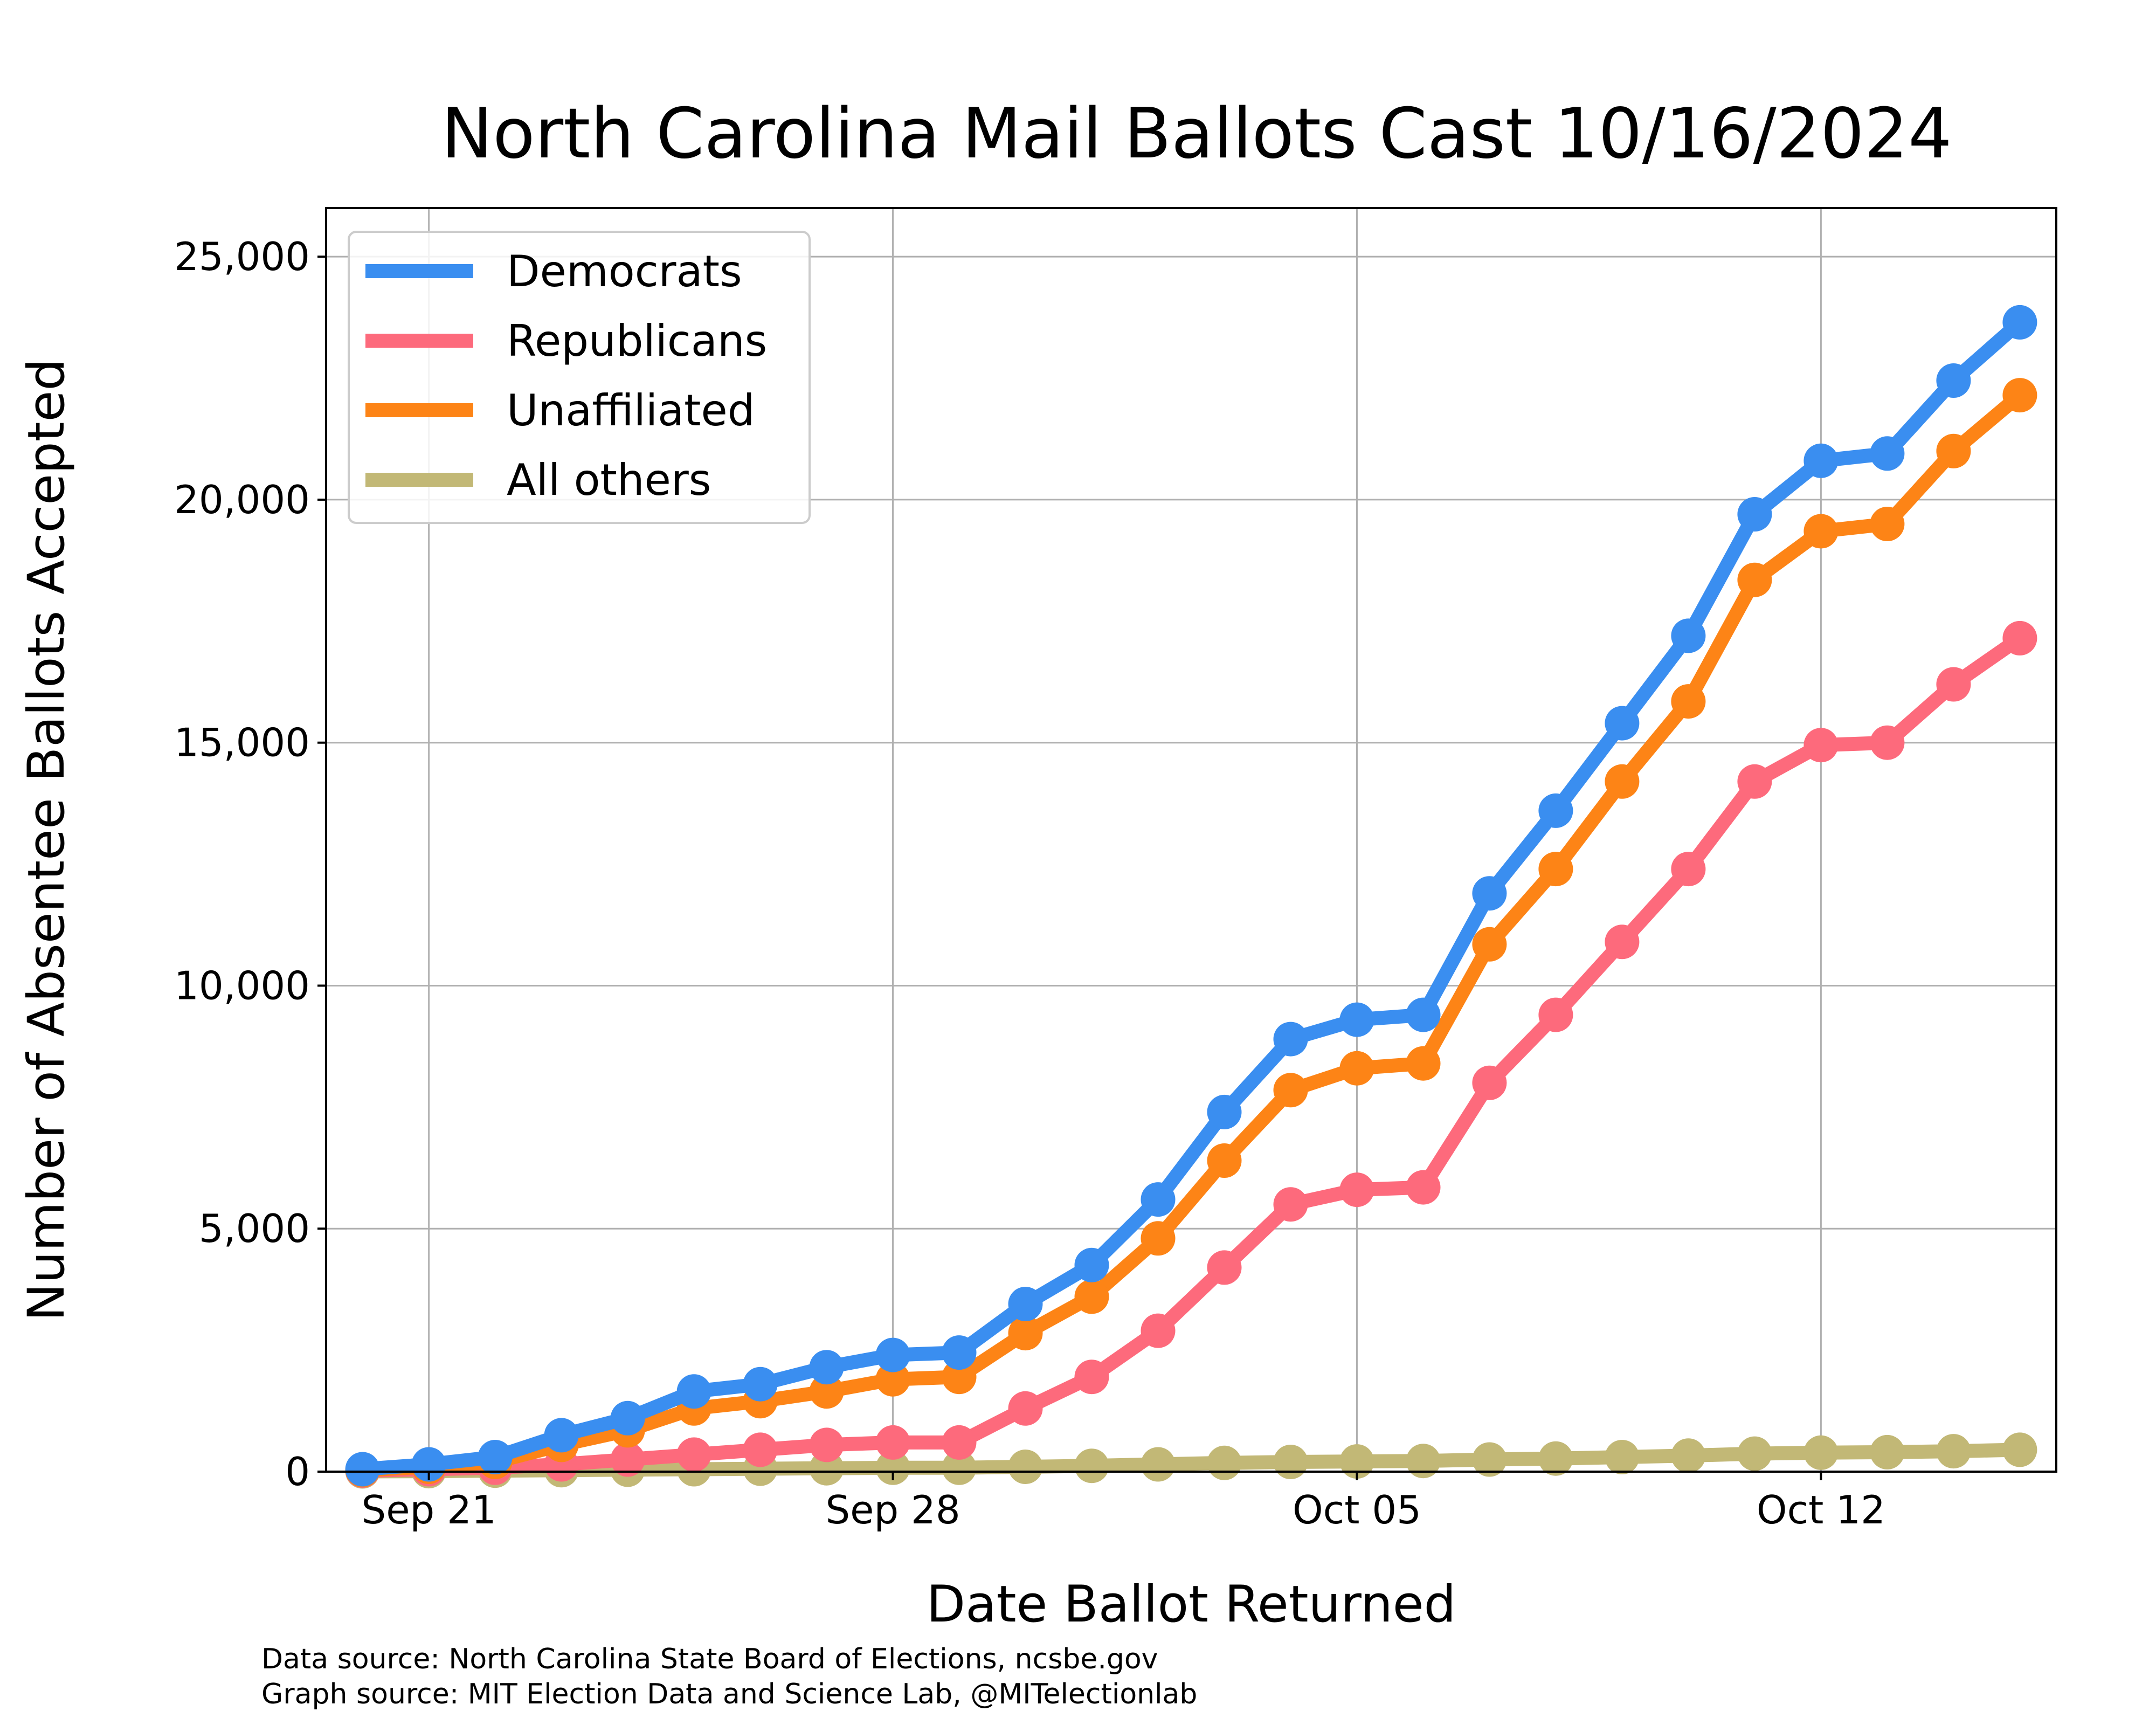  I want to click on x-tick-label: Sep 28, so click(892, 1510).